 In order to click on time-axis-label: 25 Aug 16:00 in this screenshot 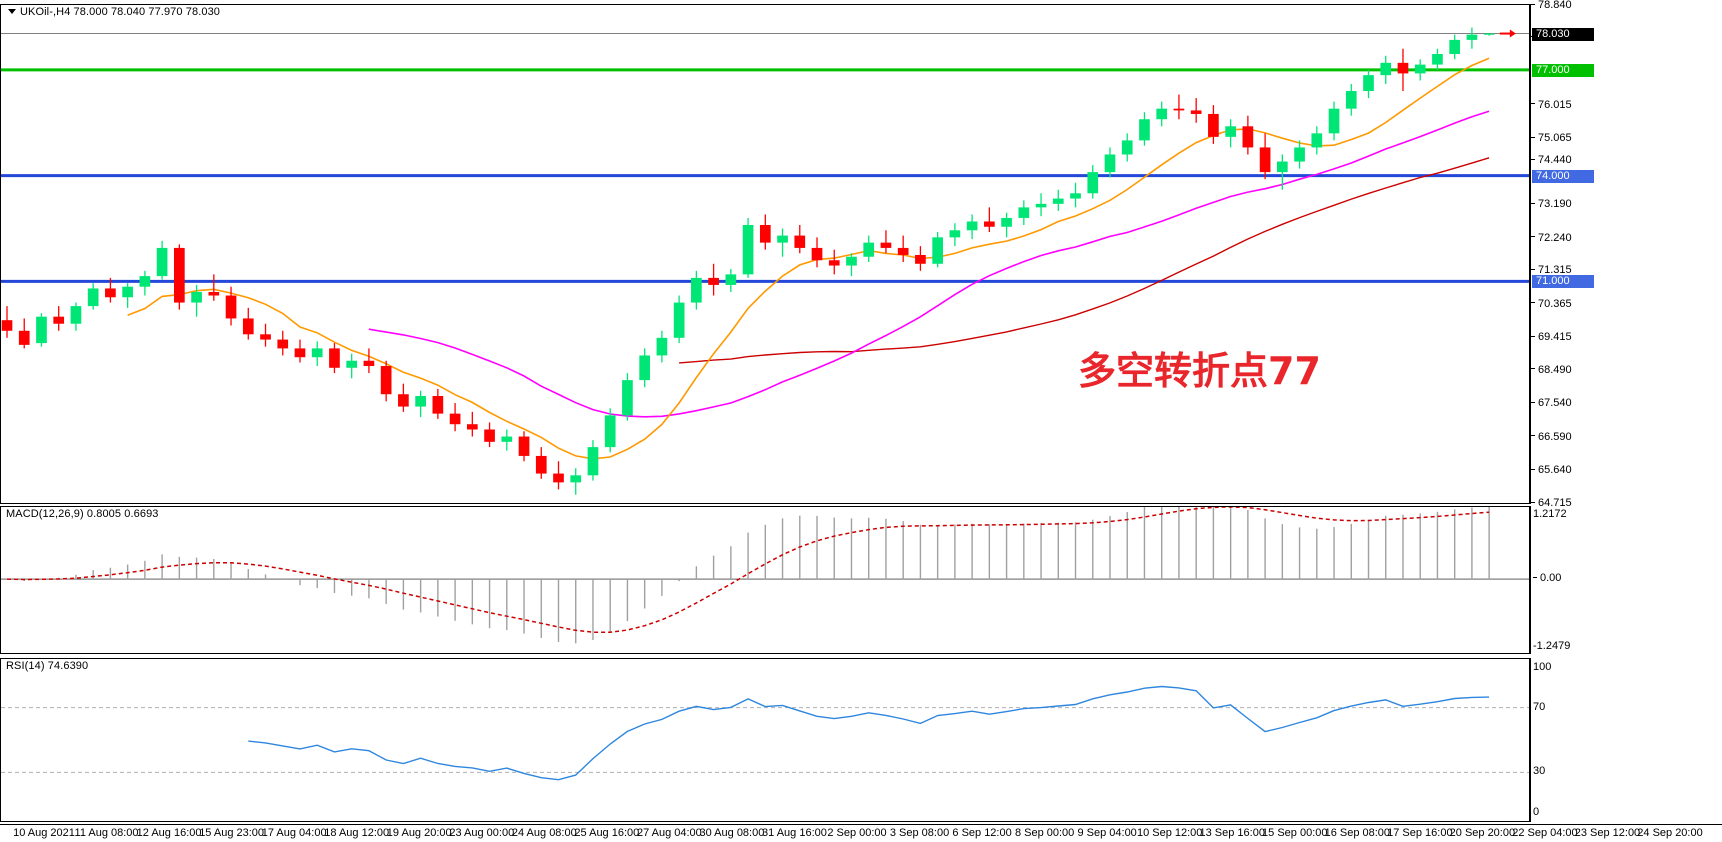, I will do `click(607, 833)`.